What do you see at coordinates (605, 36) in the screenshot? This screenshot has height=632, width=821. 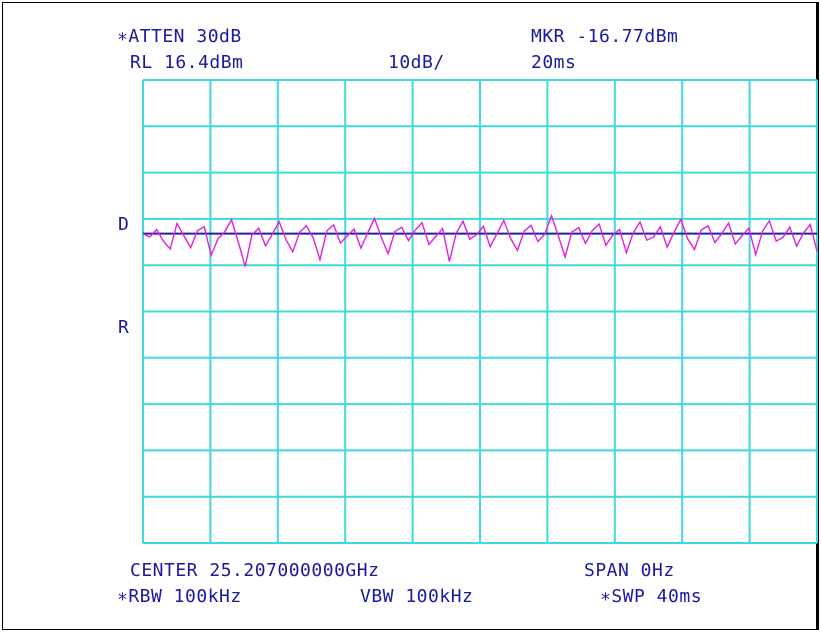 I see `marker-readout: MKR -16.77dBm` at bounding box center [605, 36].